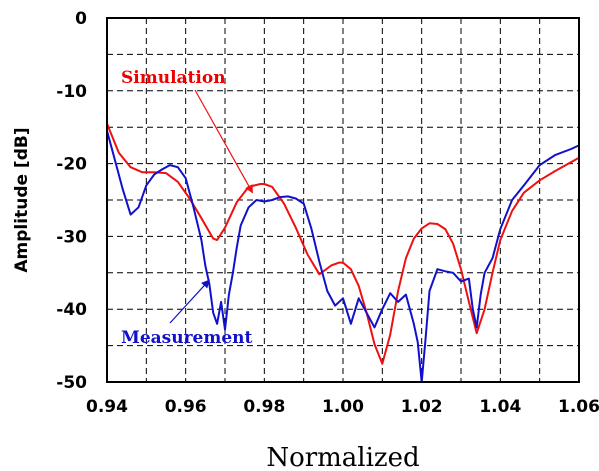 The image size is (599, 471). I want to click on x-tick-label: 1.06, so click(578, 407).